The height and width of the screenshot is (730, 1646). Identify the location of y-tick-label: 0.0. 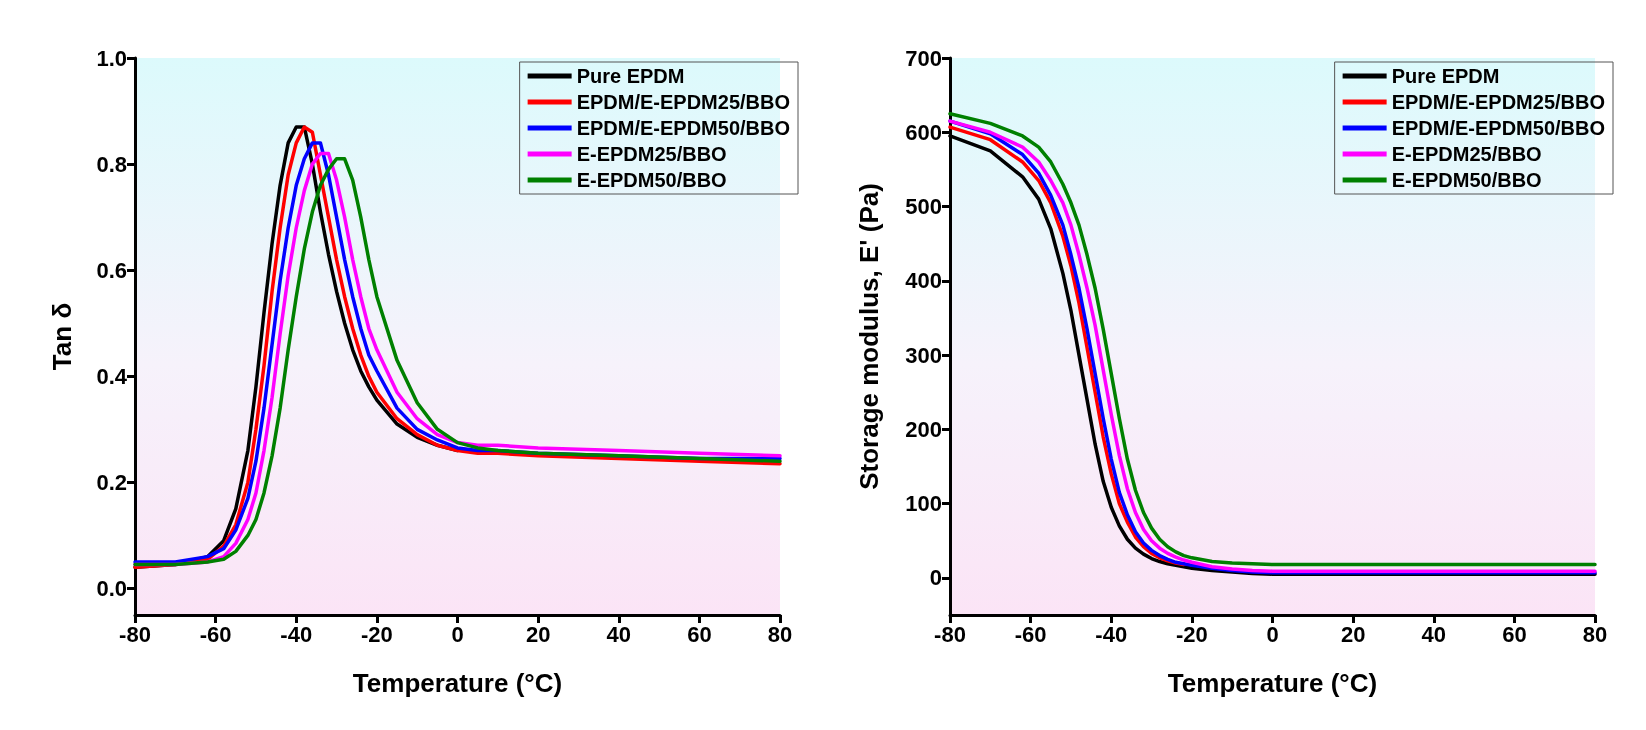
(111, 588).